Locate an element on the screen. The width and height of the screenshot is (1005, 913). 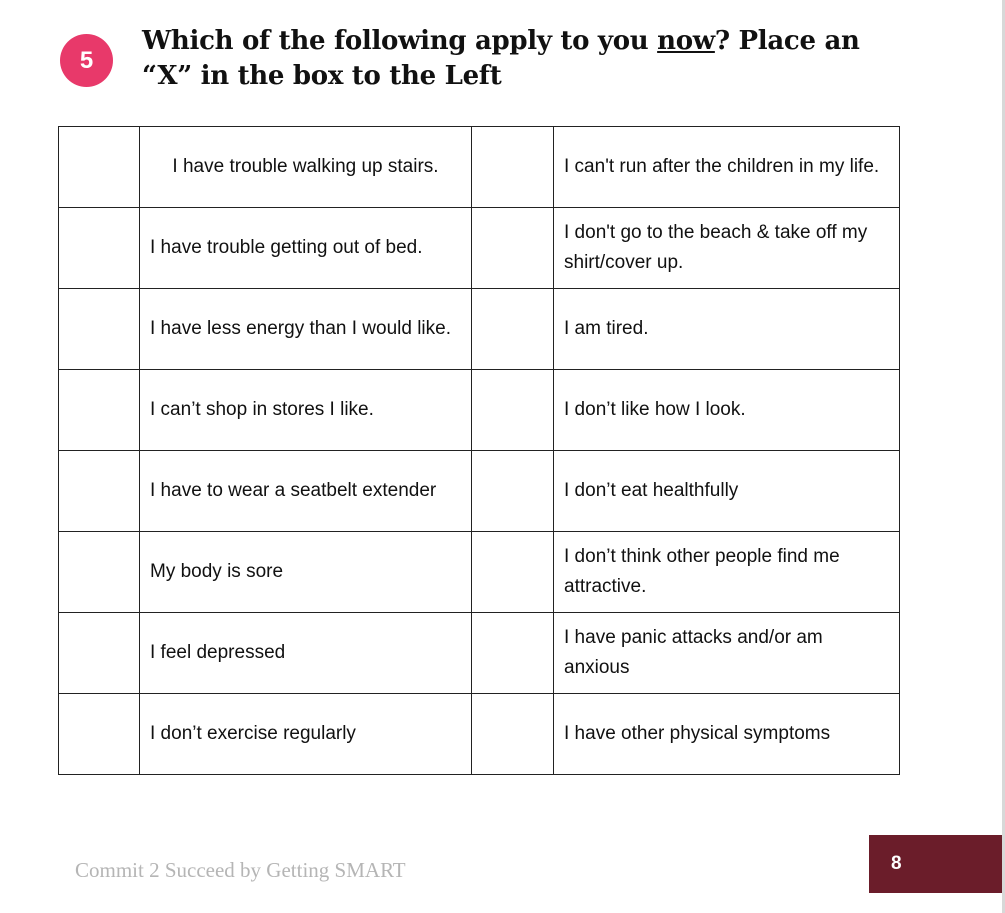
title-part: ? Place an is located at coordinates (787, 41).